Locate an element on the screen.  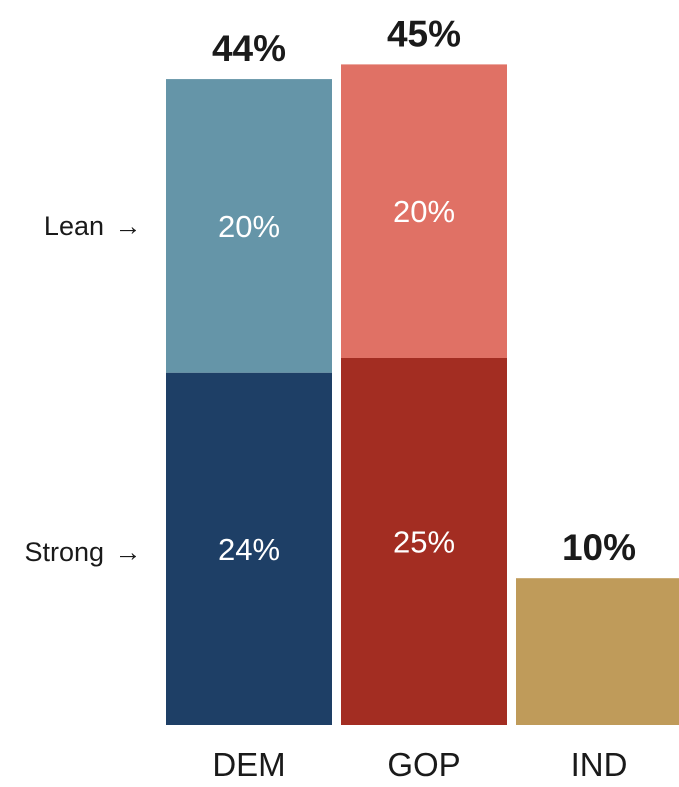
bar-dem-lean is located at coordinates (249, 226).